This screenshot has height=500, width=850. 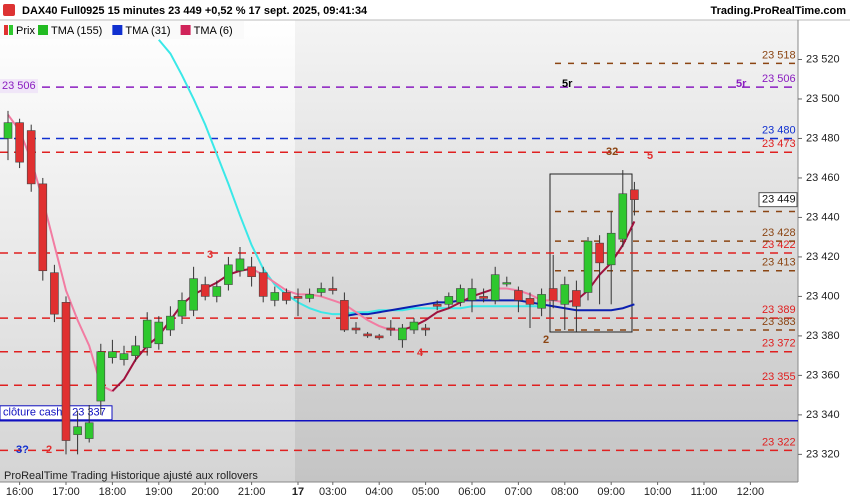 I want to click on legend: Prix TMA (155) TMA (31) TMA (6), so click(x=122, y=30).